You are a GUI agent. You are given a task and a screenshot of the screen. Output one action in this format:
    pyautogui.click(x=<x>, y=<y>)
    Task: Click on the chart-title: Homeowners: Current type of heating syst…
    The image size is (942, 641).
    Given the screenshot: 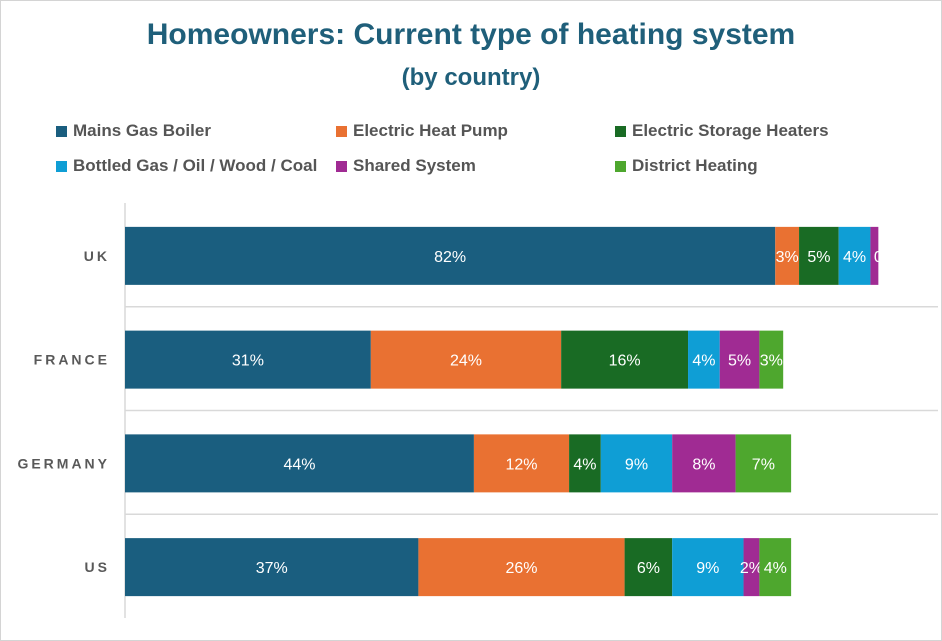 What is the action you would take?
    pyautogui.click(x=471, y=34)
    